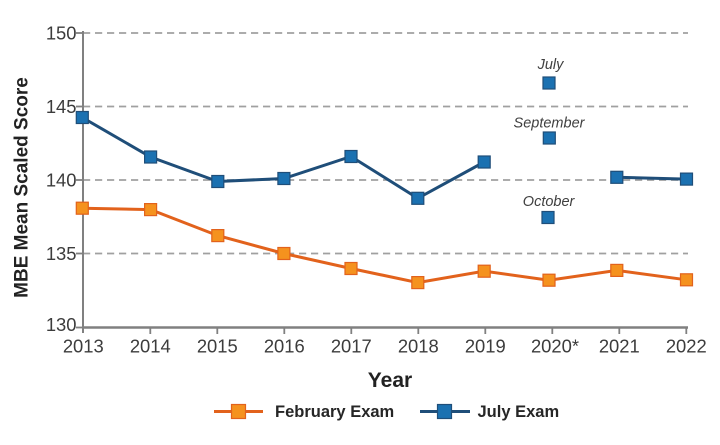  I want to click on svg-text: 2020*, so click(555, 346).